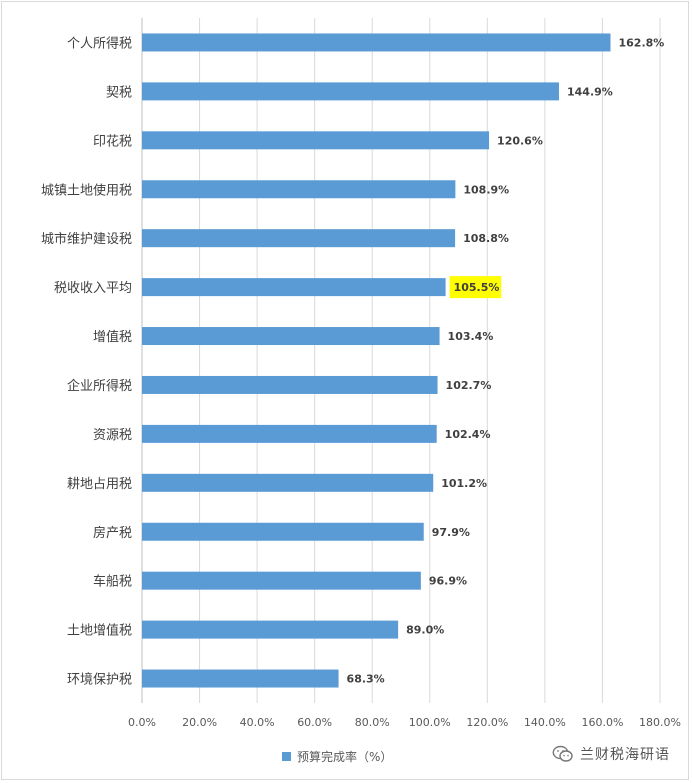  I want to click on category-label: 增值税, so click(112, 337).